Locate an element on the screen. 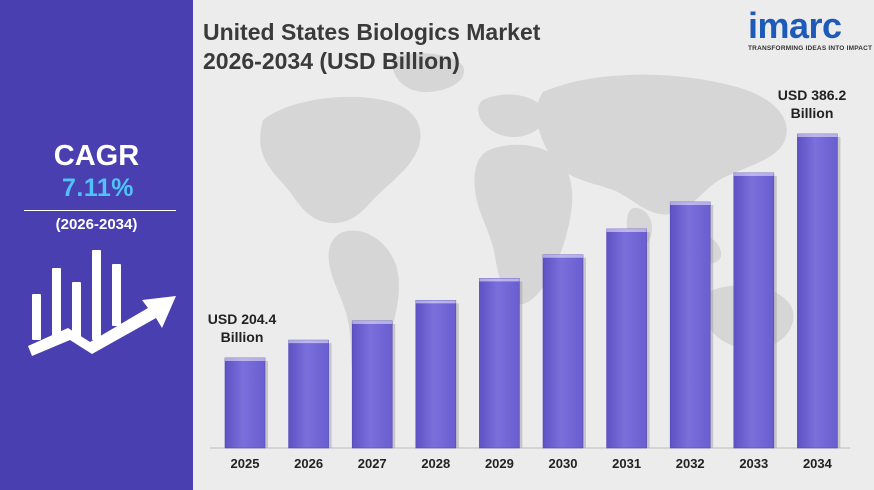 The width and height of the screenshot is (874, 490). last-value-callout: USD 386.2 Billion is located at coordinates (812, 104).